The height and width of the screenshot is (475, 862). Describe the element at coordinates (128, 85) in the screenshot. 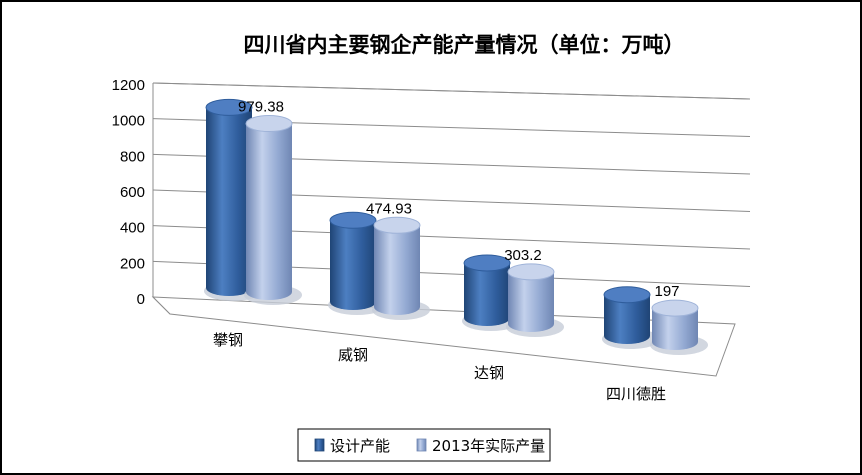

I see `y-tick-label: 1200` at that location.